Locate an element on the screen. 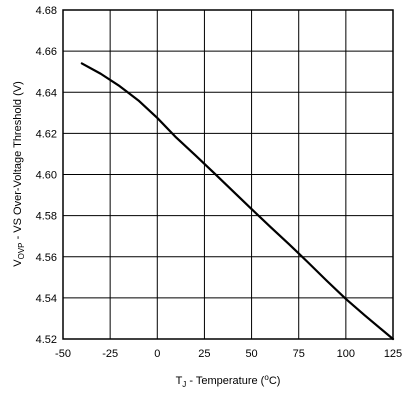 Image resolution: width=407 pixels, height=400 pixels. y-tick-label: 4.62 is located at coordinates (46, 134).